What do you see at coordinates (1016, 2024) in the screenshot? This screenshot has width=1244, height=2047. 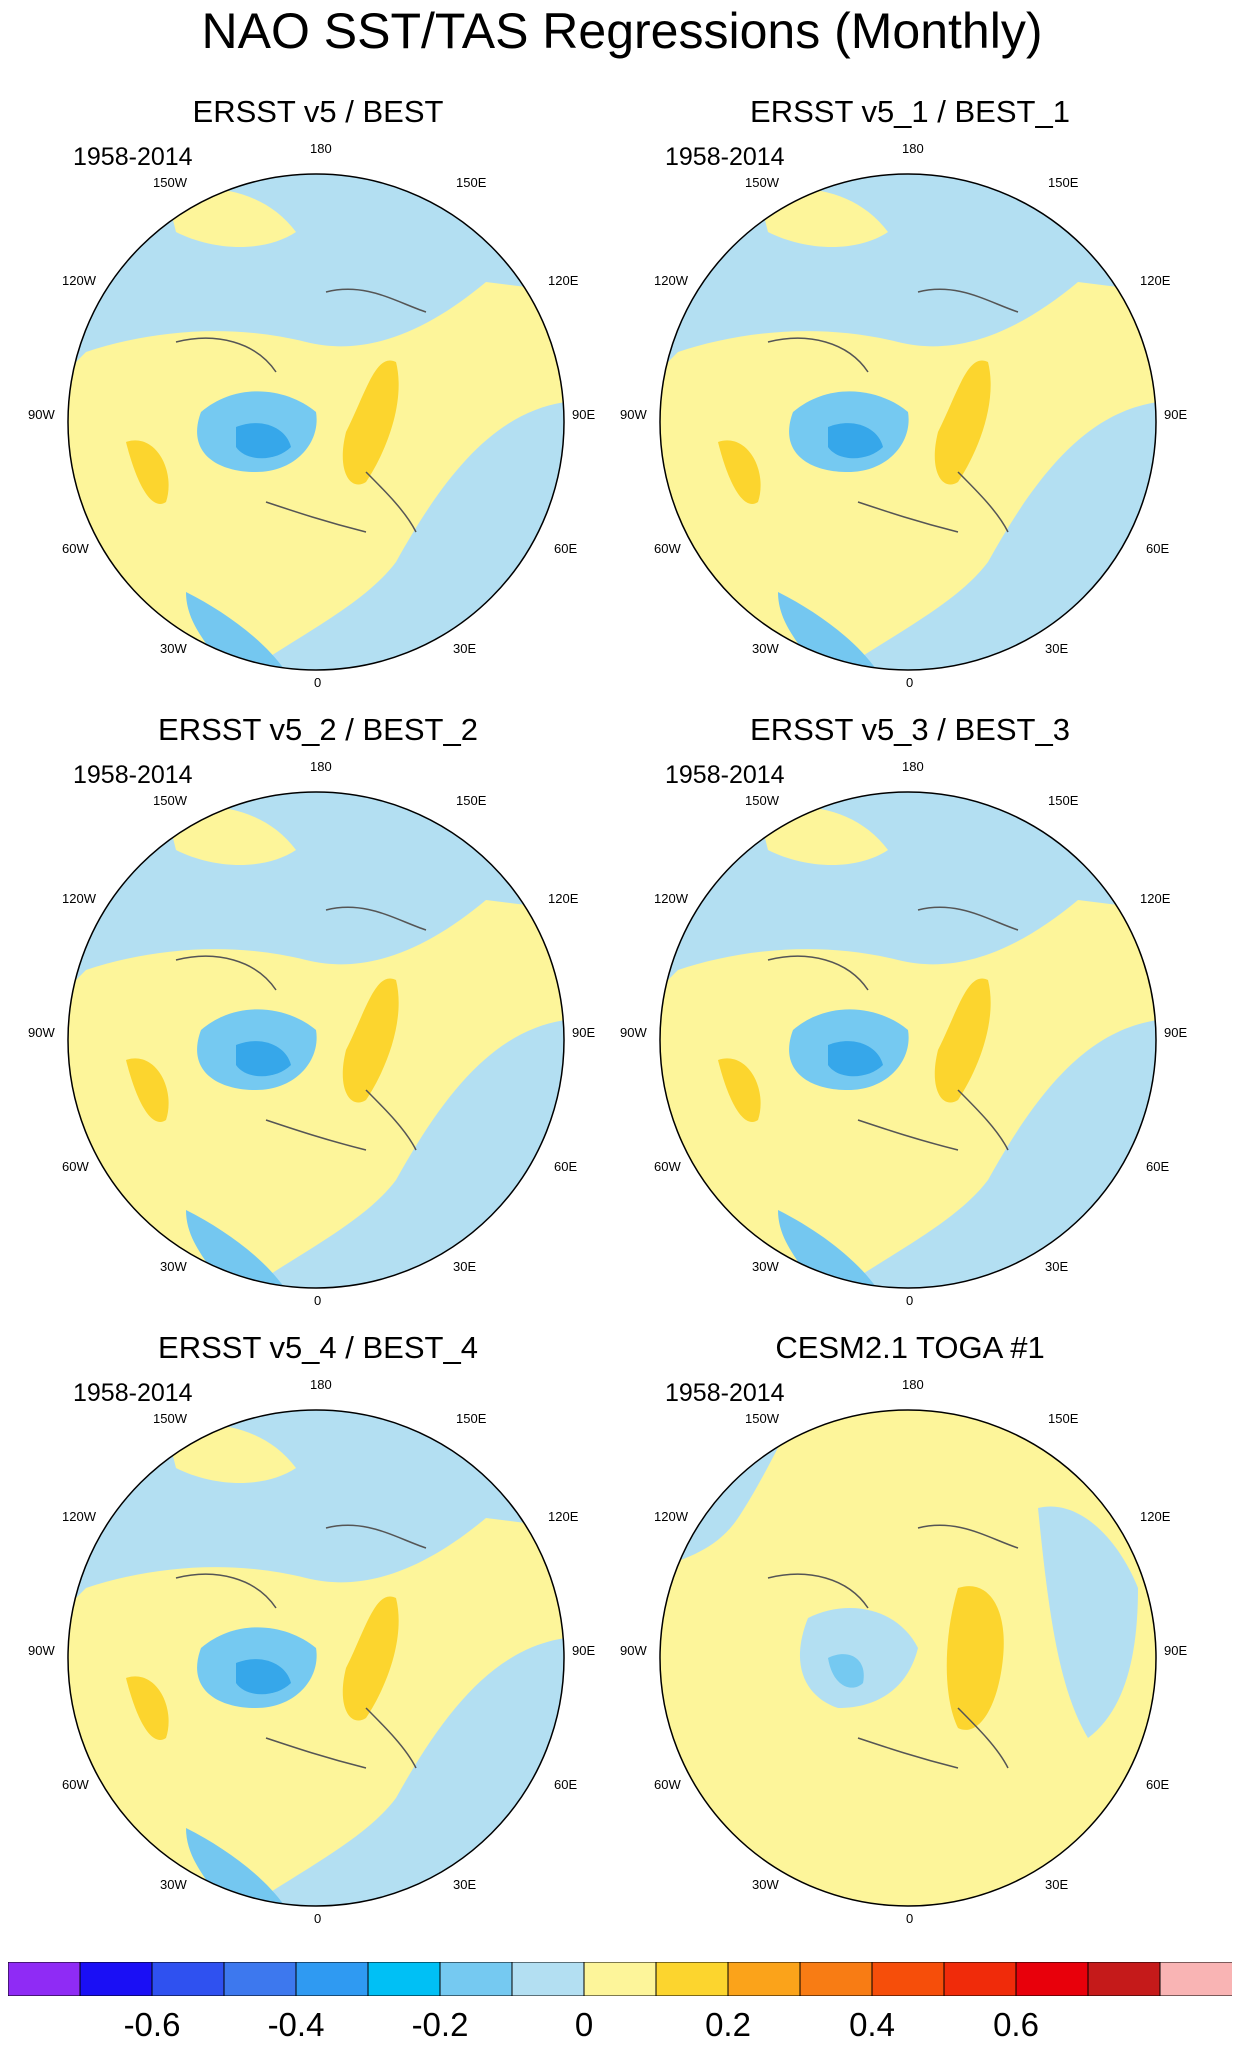 I see `colorbar-tick-label: 0.6` at bounding box center [1016, 2024].